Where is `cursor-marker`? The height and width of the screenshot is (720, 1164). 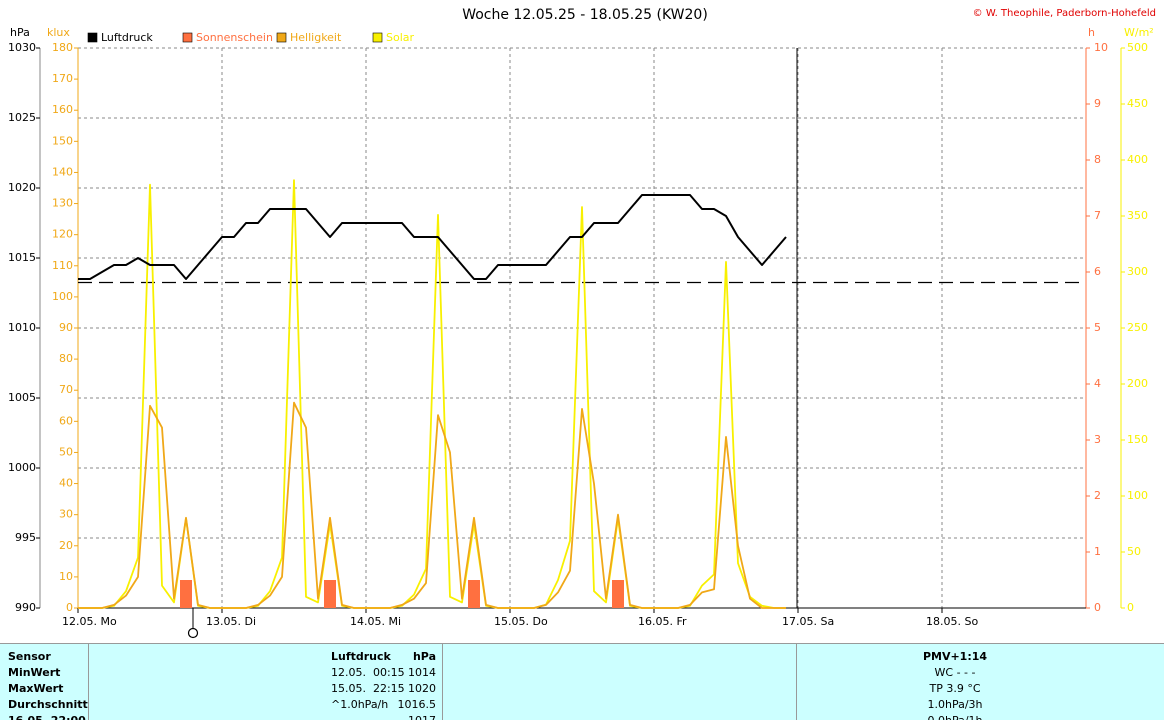 cursor-marker is located at coordinates (193, 633).